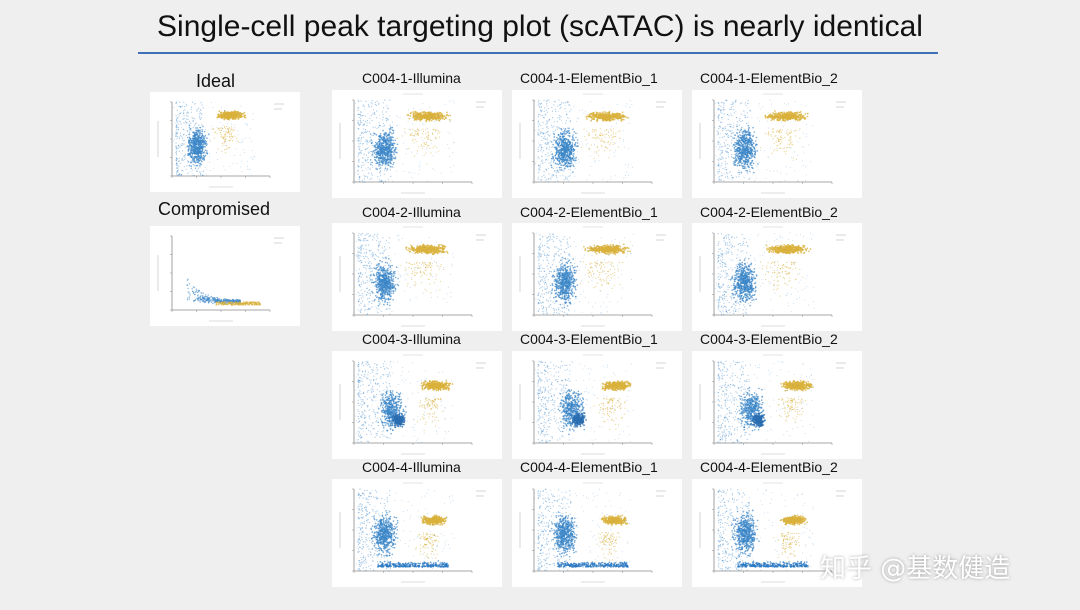 The image size is (1080, 610). I want to click on scatter-ideal, so click(225, 142).